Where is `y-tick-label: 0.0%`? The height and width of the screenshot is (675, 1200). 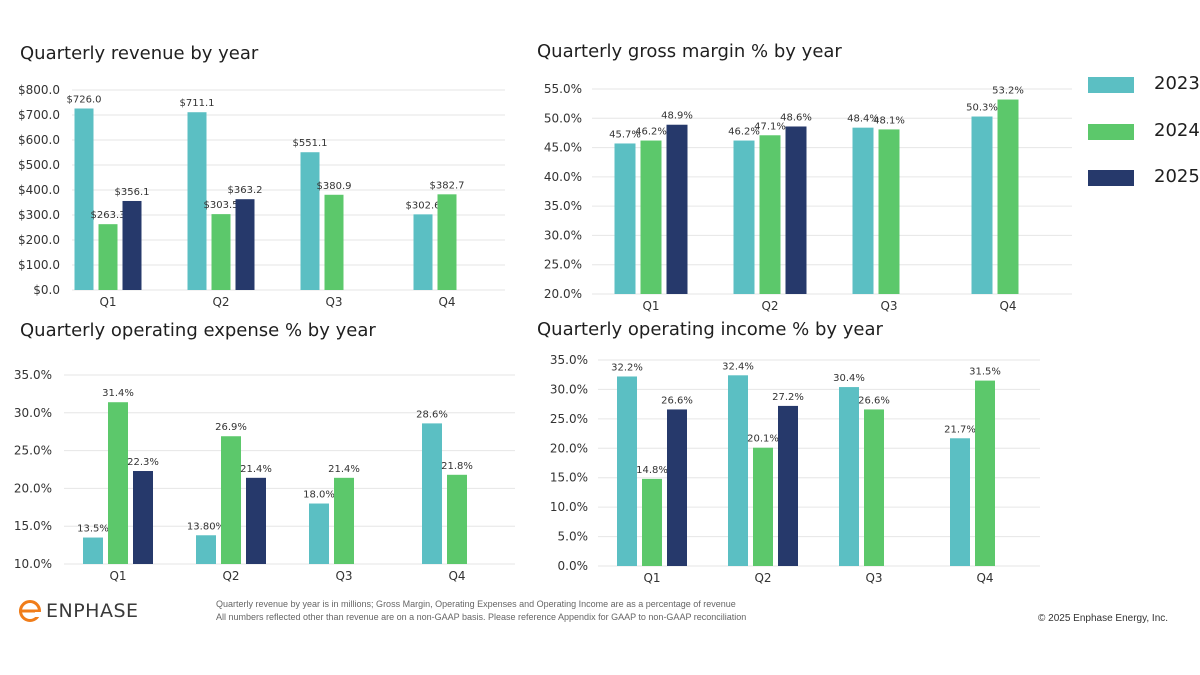
y-tick-label: 0.0% is located at coordinates (573, 566).